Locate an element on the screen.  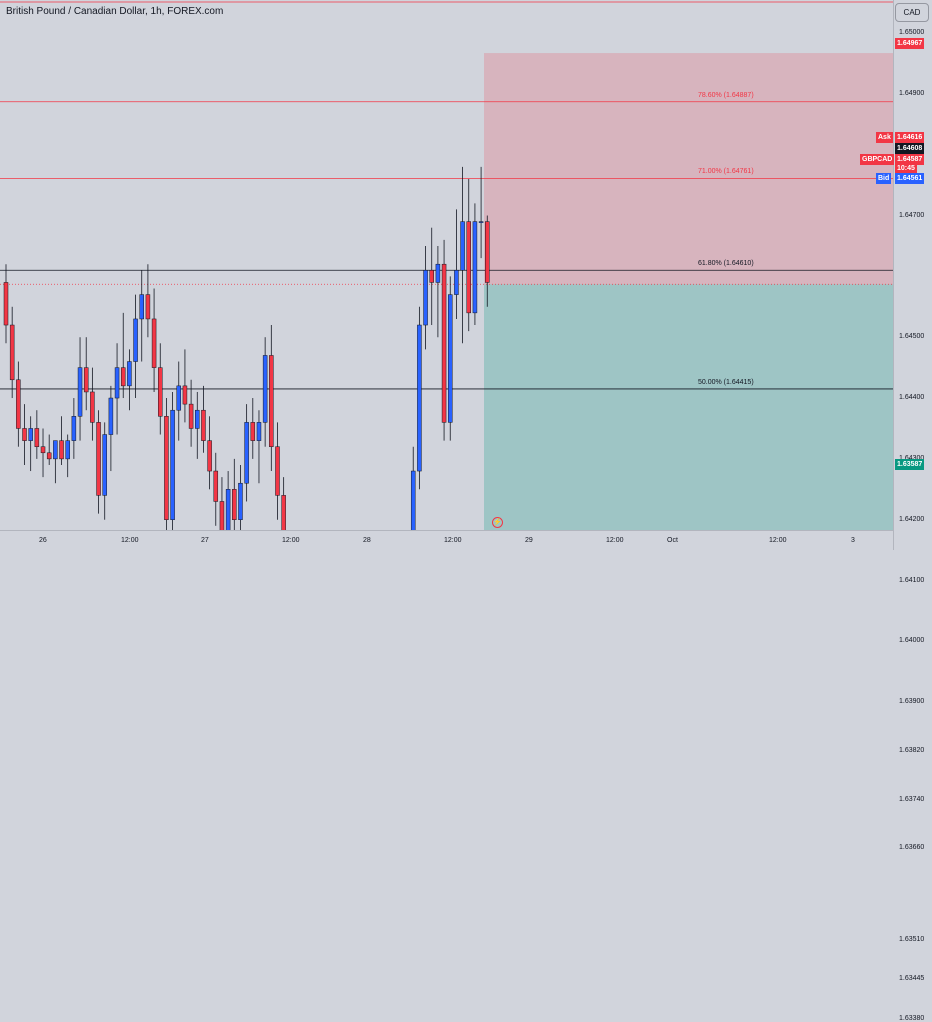
time-tick: 26 is located at coordinates (43, 540).